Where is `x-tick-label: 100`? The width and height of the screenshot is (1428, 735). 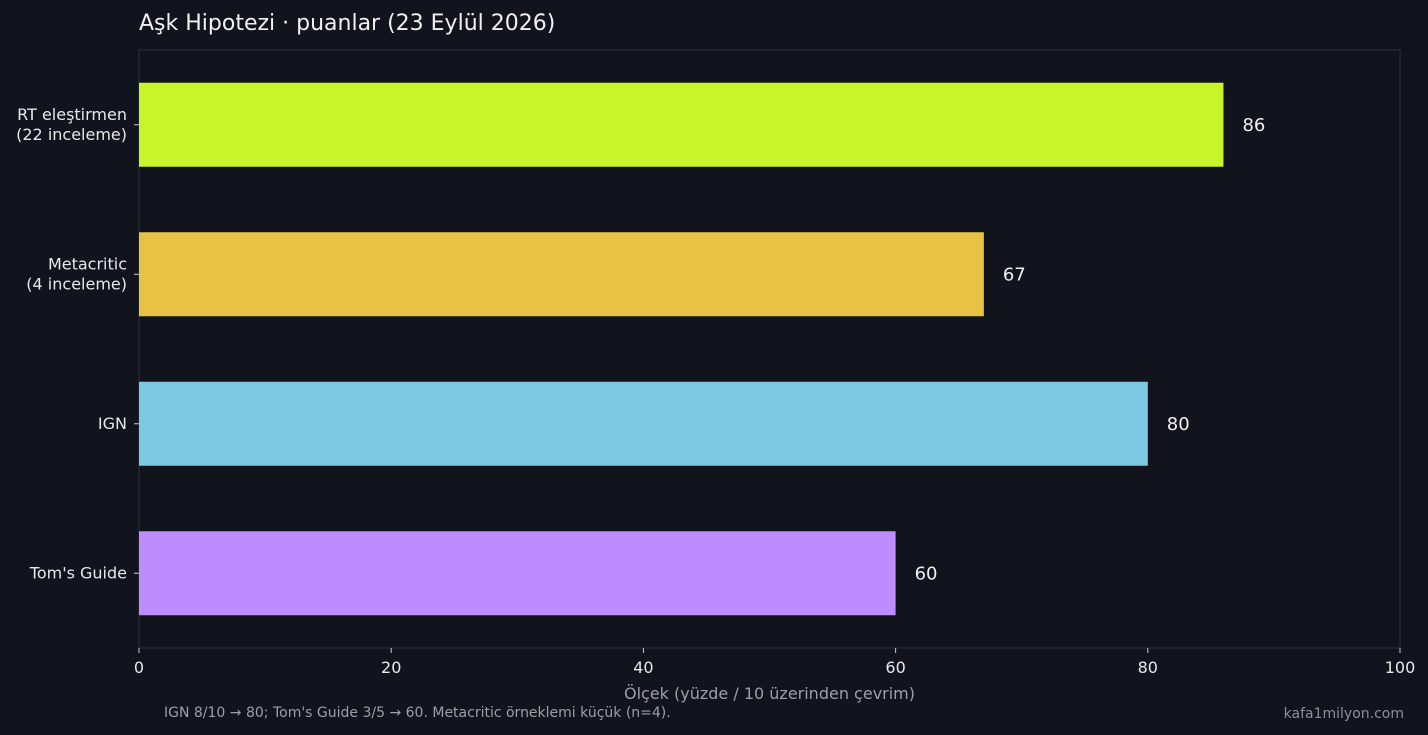 x-tick-label: 100 is located at coordinates (1400, 667).